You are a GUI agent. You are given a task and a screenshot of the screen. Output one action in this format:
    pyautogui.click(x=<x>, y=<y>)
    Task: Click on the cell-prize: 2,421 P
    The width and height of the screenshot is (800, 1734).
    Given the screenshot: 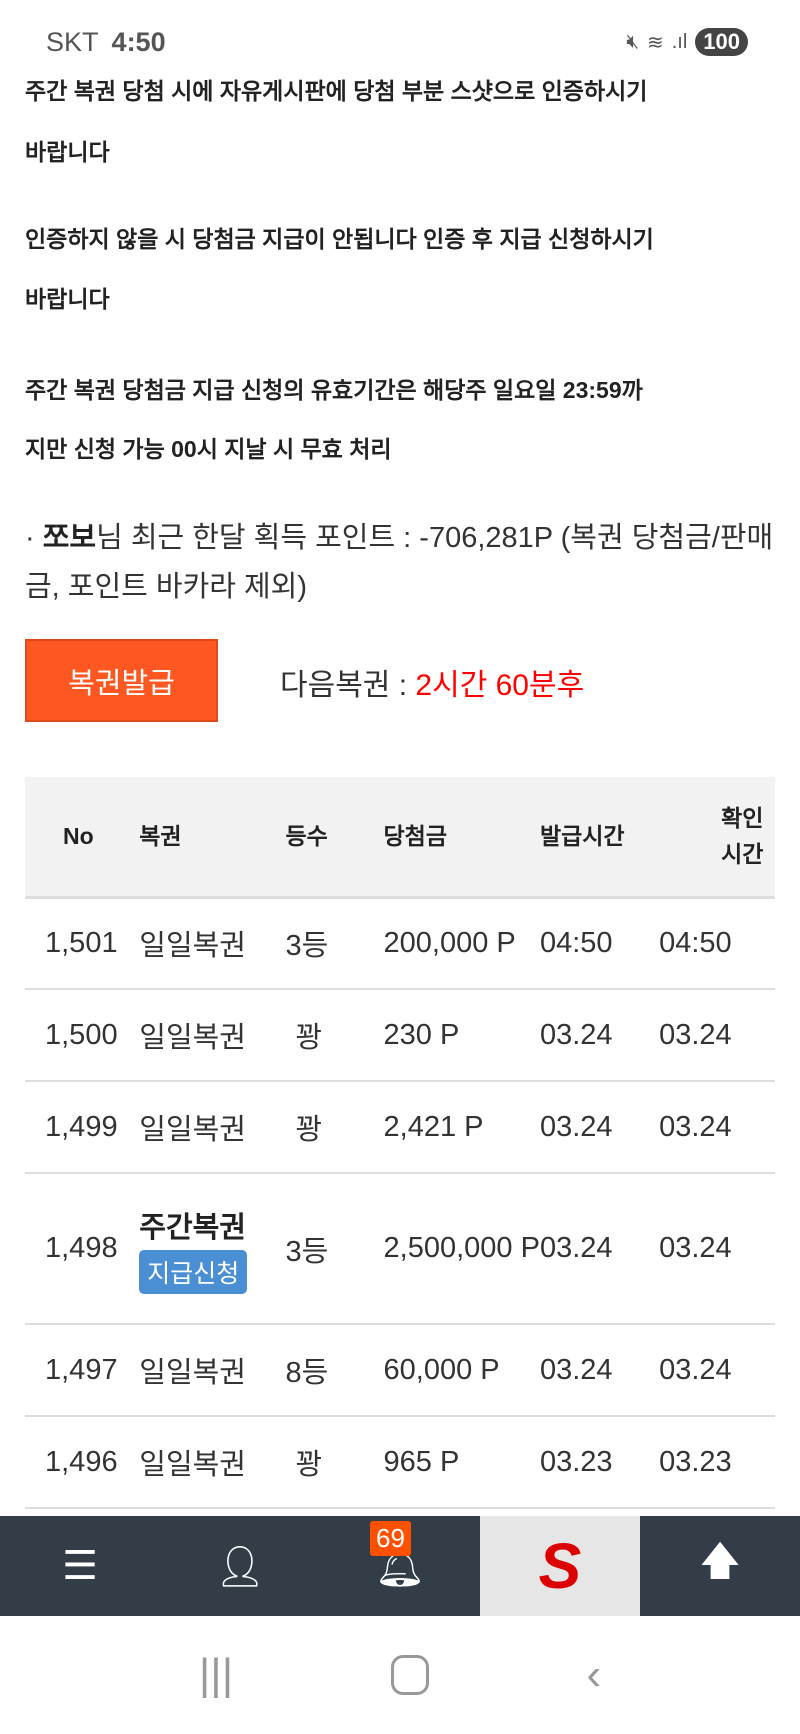 What is the action you would take?
    pyautogui.click(x=461, y=1127)
    